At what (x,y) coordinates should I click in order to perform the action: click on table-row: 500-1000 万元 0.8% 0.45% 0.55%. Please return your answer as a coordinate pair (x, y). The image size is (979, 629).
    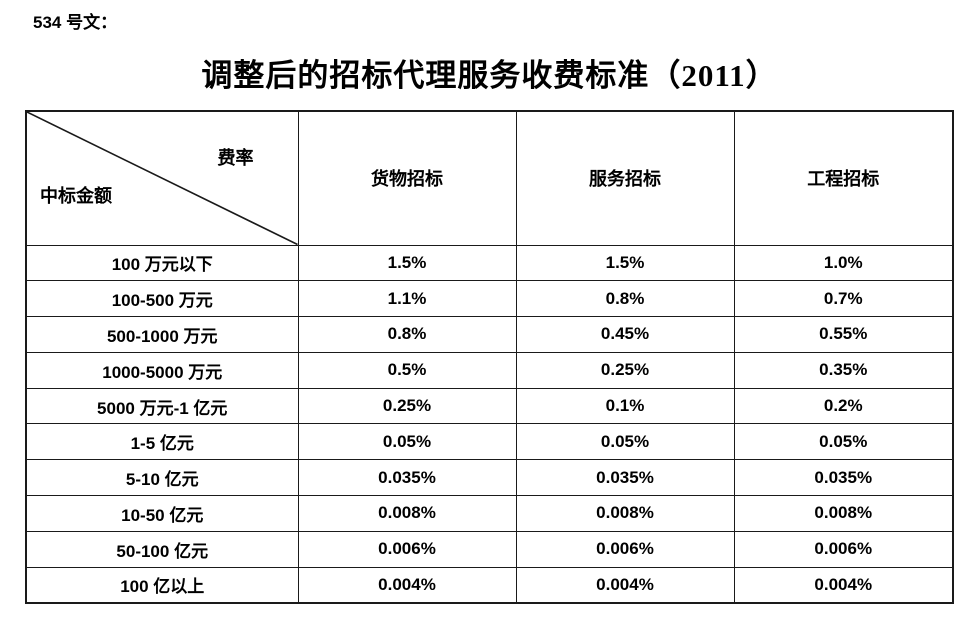
    Looking at the image, I should click on (489, 334).